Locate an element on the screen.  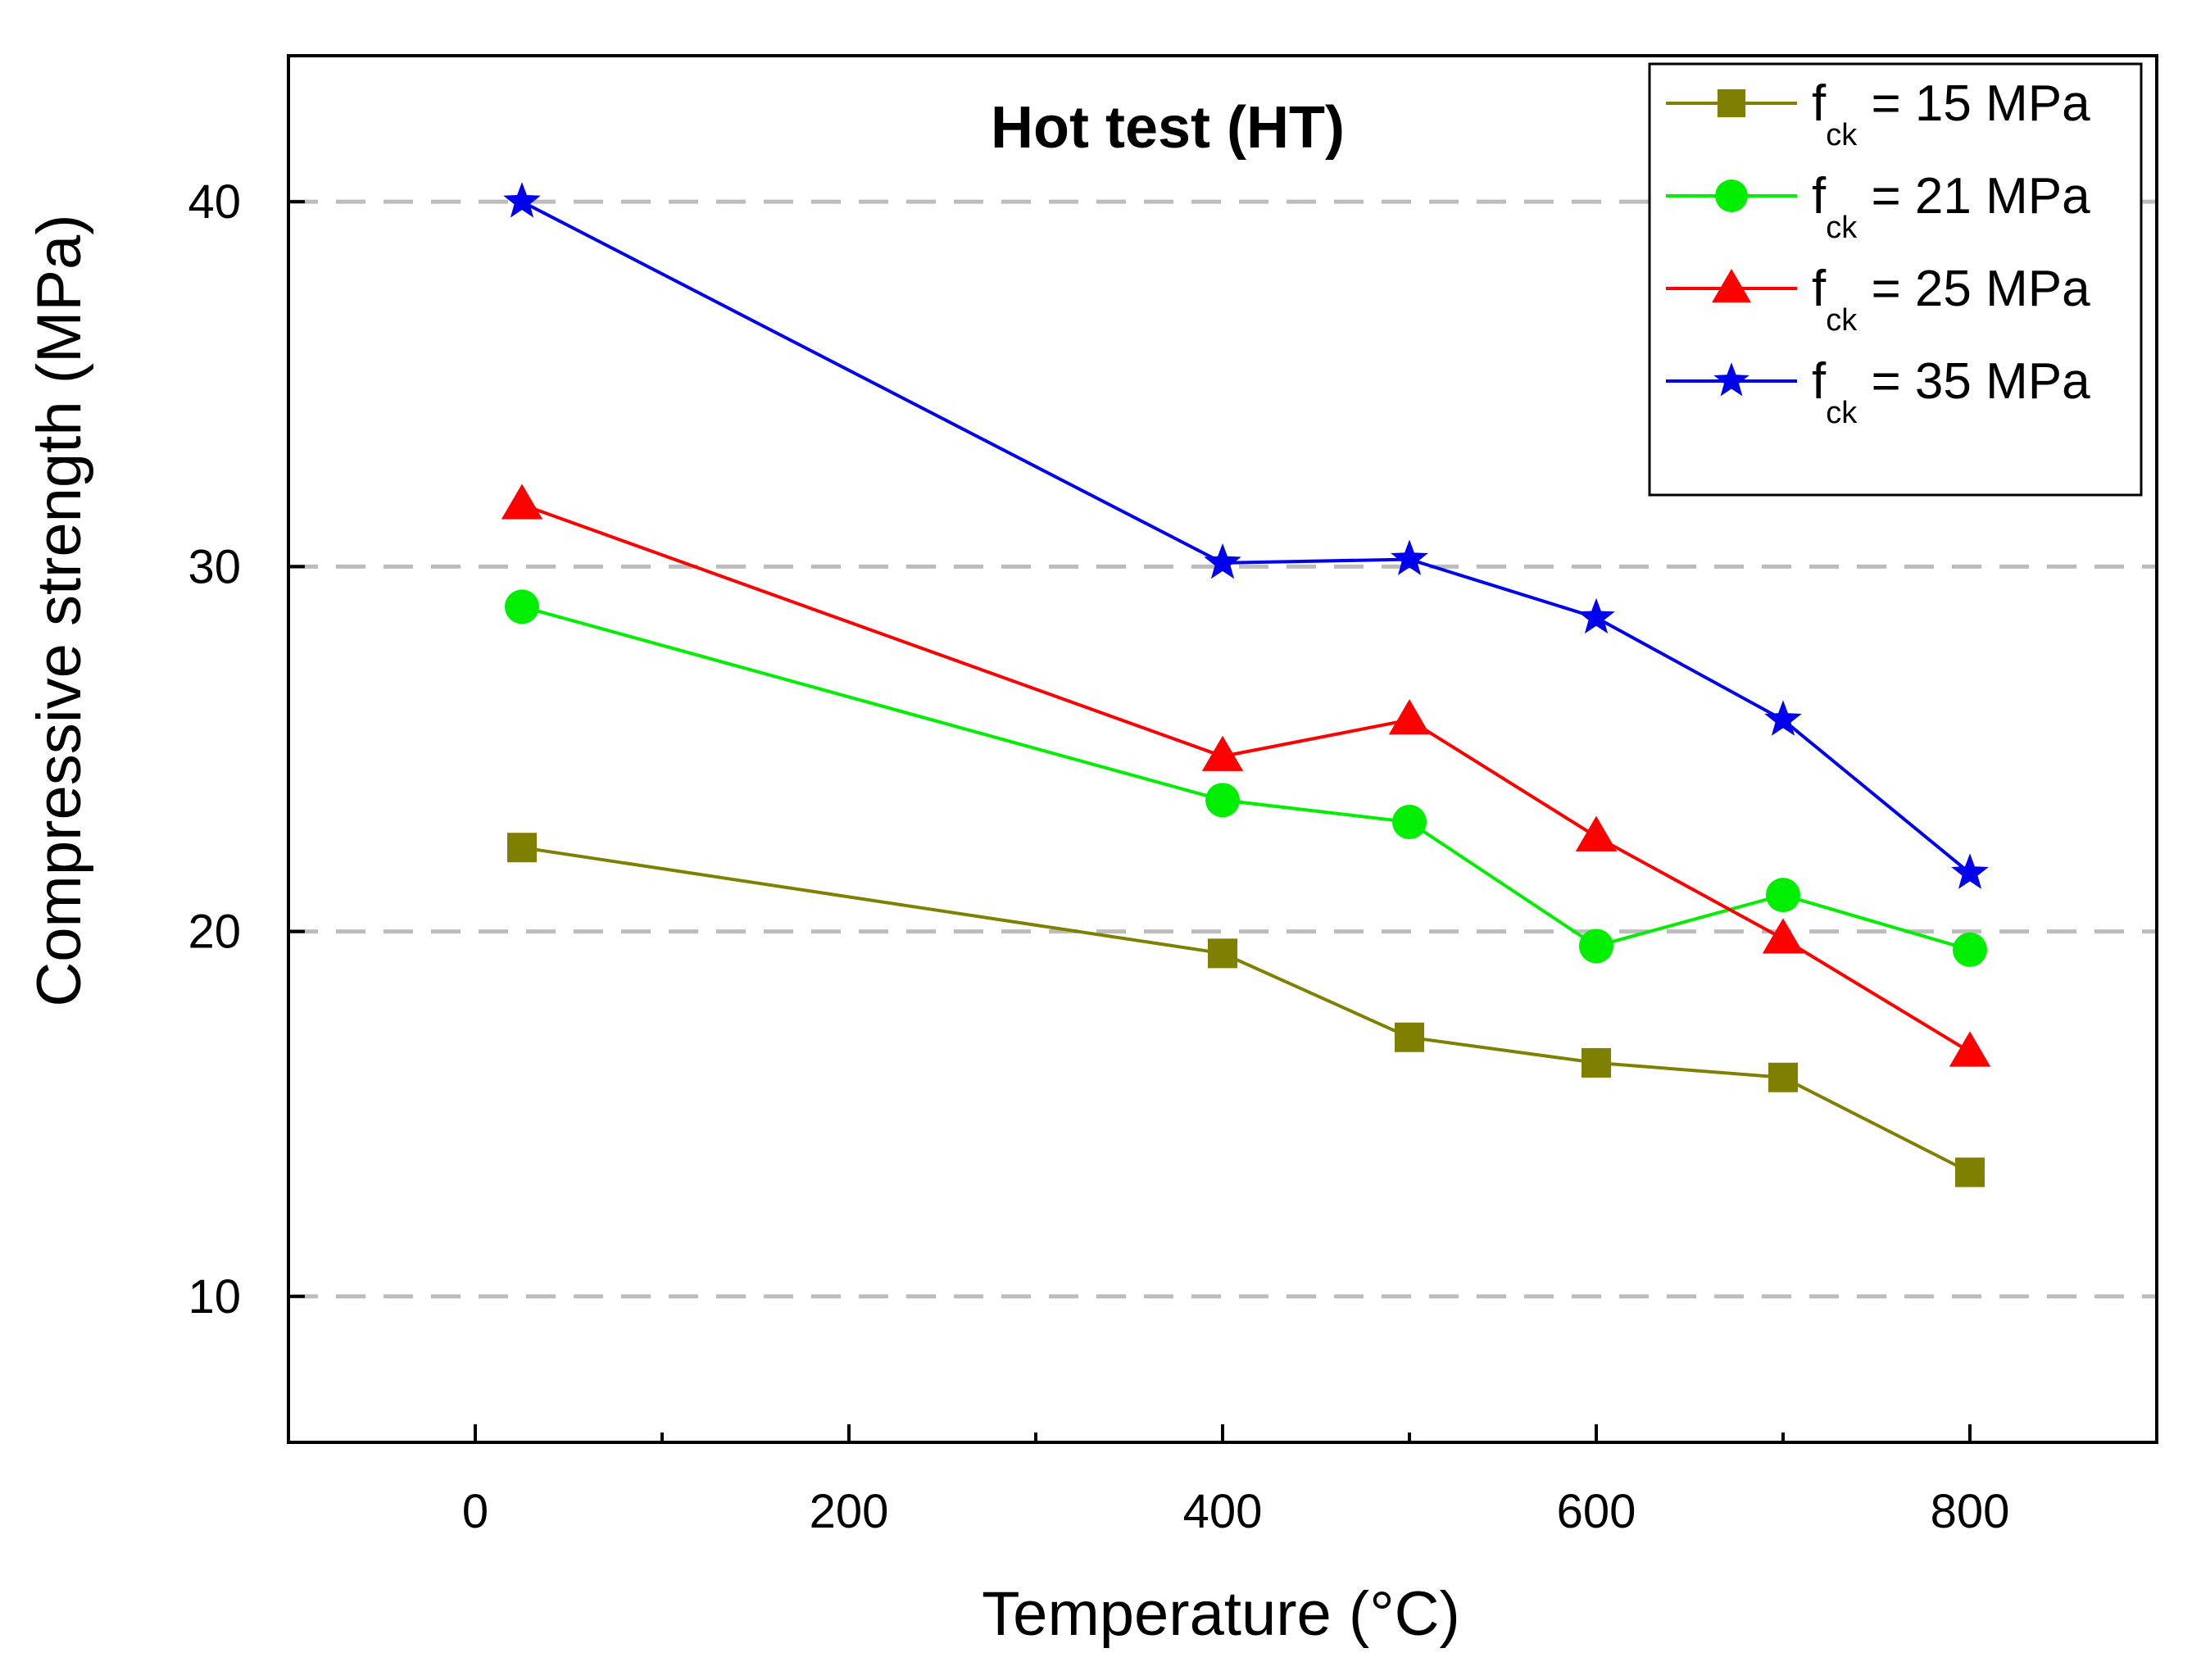
y-tick-label: 20 is located at coordinates (214, 932).